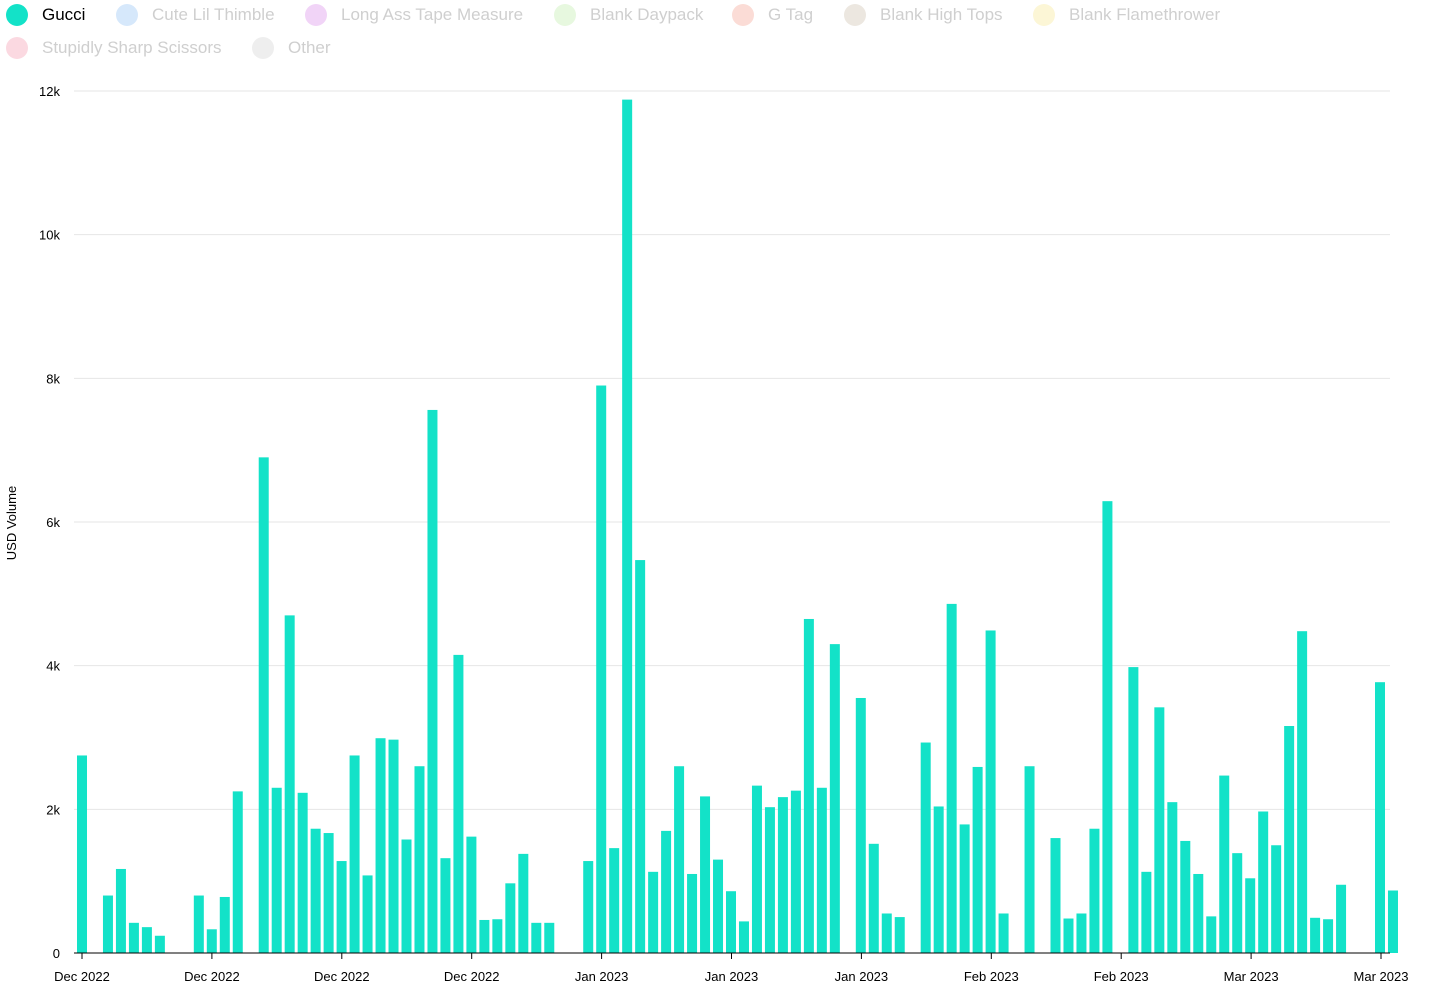 This screenshot has width=1456, height=988. I want to click on legend-item-long-ass-tape-measure: Long Ass Tape Measure, so click(414, 15).